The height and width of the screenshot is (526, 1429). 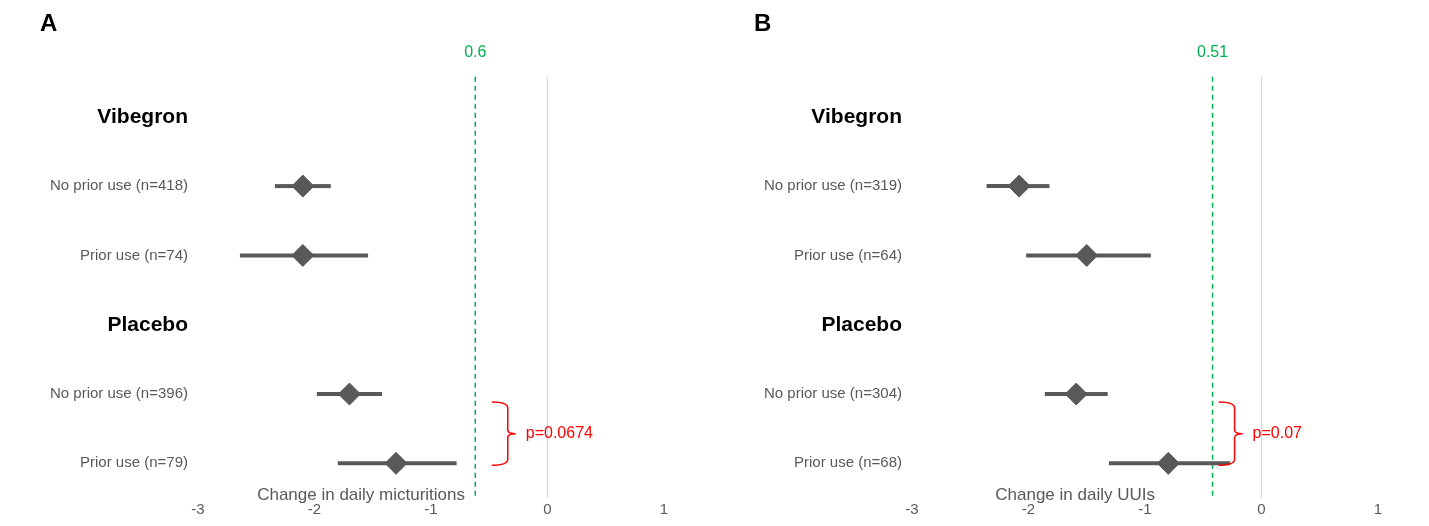 What do you see at coordinates (49, 23) in the screenshot?
I see `chart-title: A` at bounding box center [49, 23].